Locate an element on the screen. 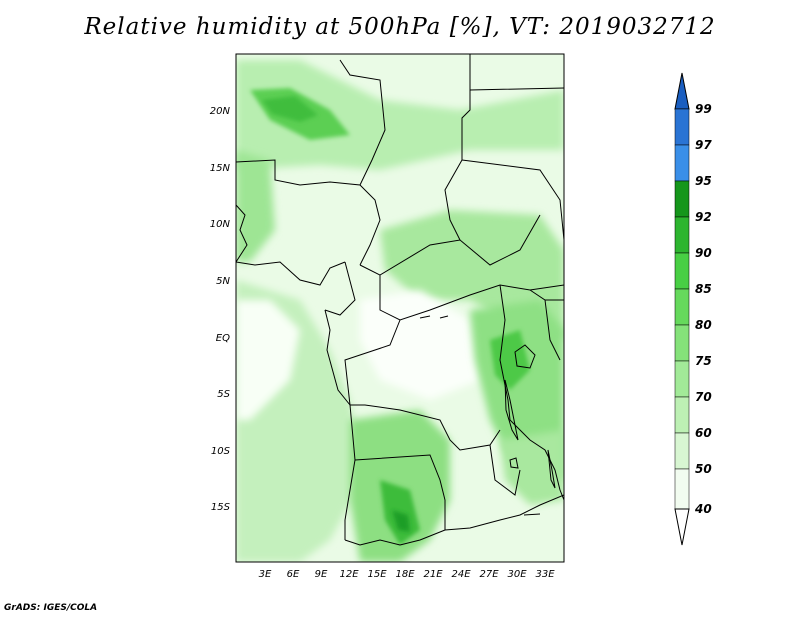  lon-tick: 12E is located at coordinates (349, 574).